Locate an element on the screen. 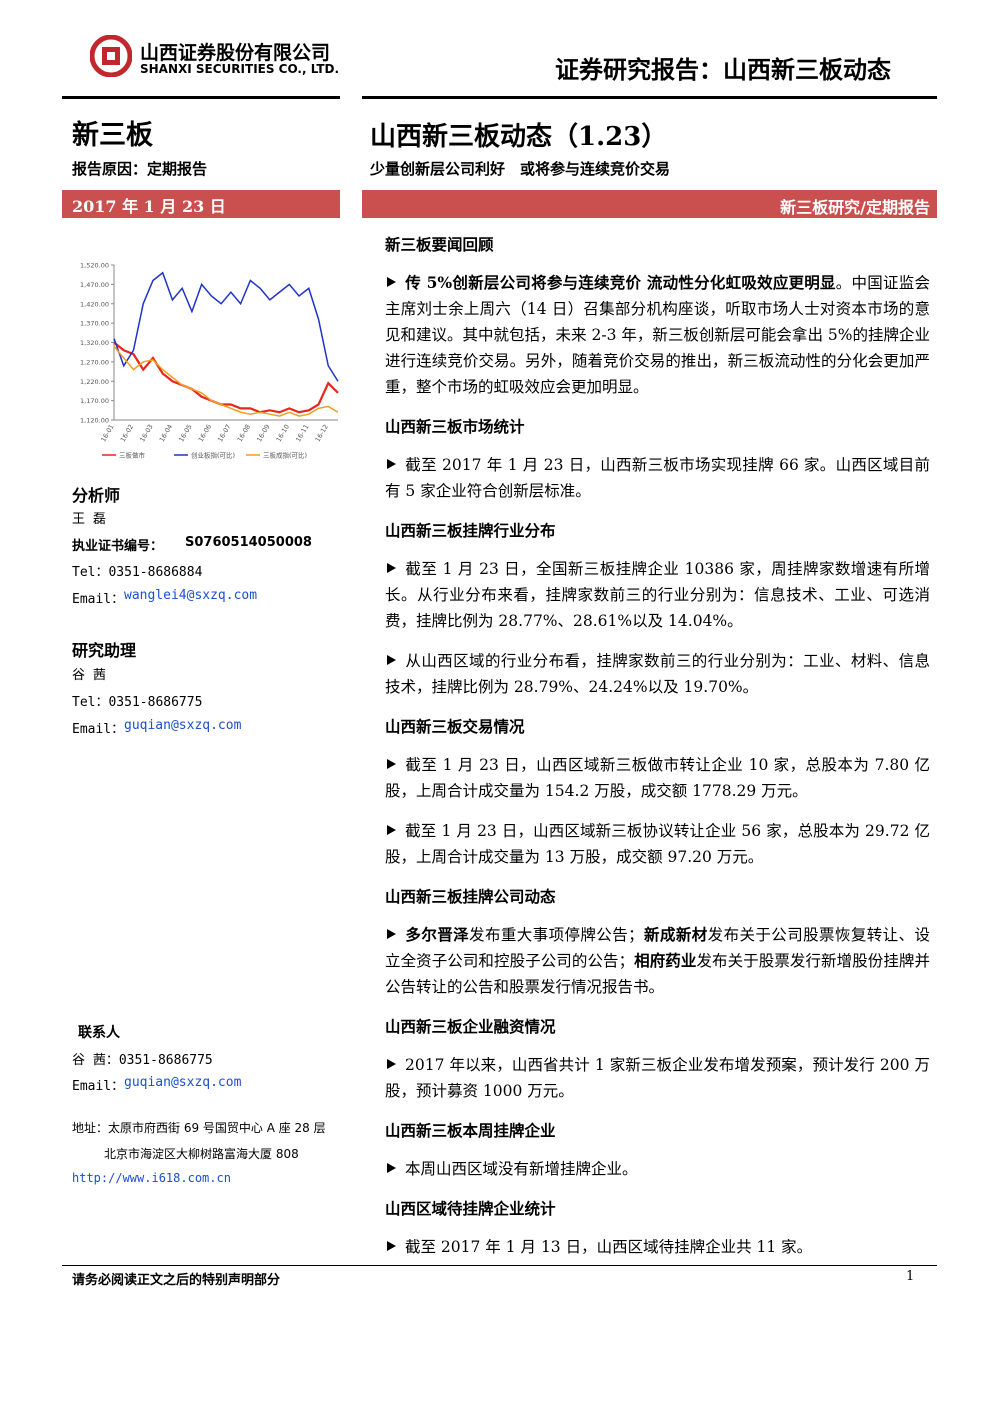 The width and height of the screenshot is (992, 1403). bold-text: 新成新材 is located at coordinates (675, 934).